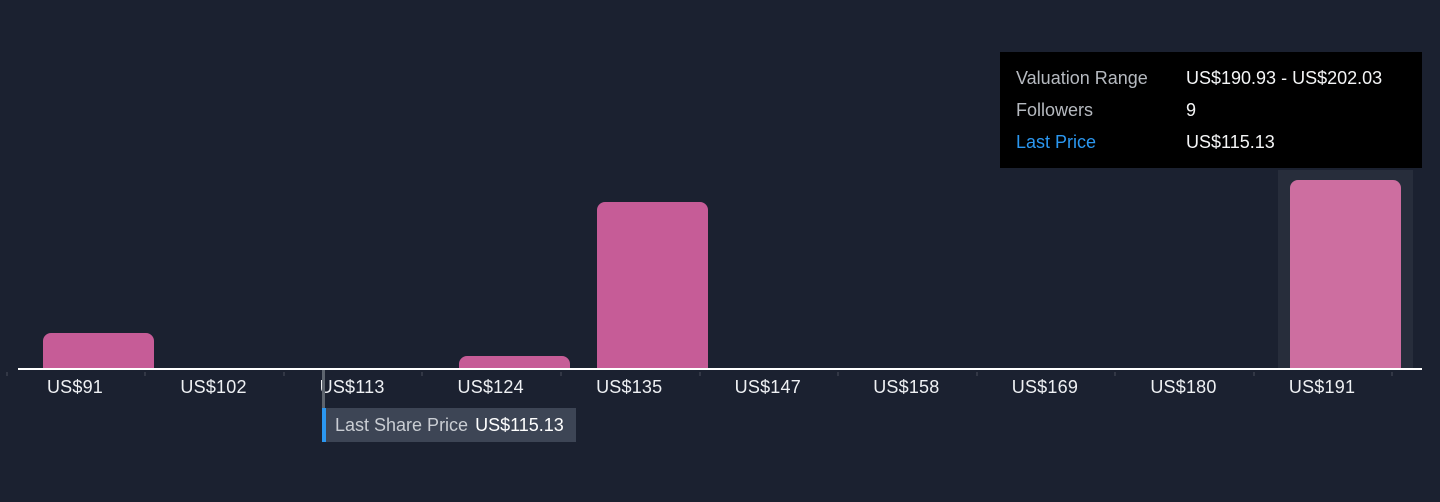 The width and height of the screenshot is (1440, 502). What do you see at coordinates (1056, 141) in the screenshot?
I see `tooltip-label: Last Price` at bounding box center [1056, 141].